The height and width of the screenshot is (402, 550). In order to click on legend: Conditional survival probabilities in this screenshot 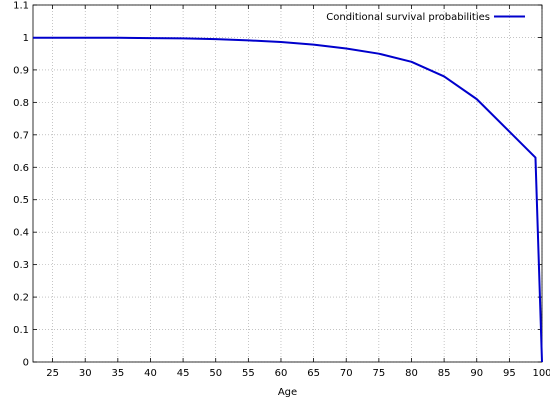, I will do `click(425, 17)`.